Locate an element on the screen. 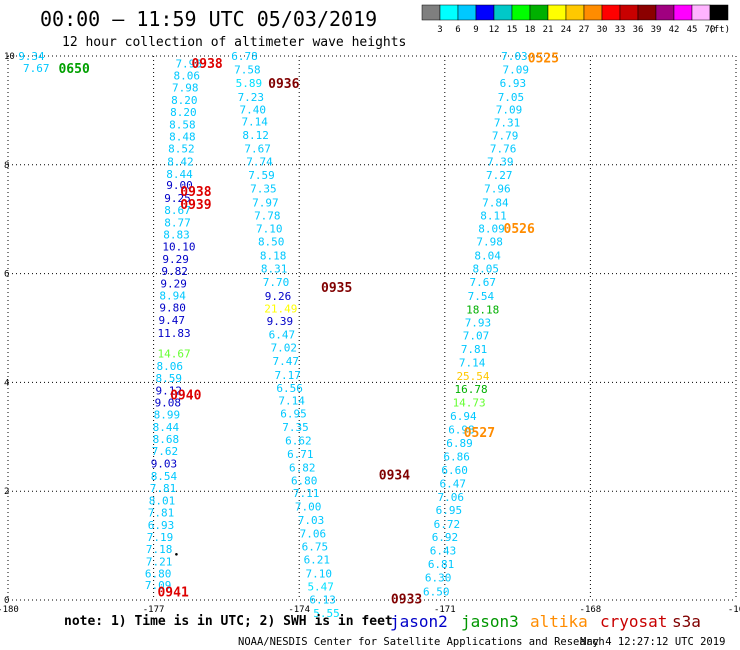 Image resolution: width=740 pixels, height=650 pixels. wave-height-value: 8.42 is located at coordinates (180, 162).